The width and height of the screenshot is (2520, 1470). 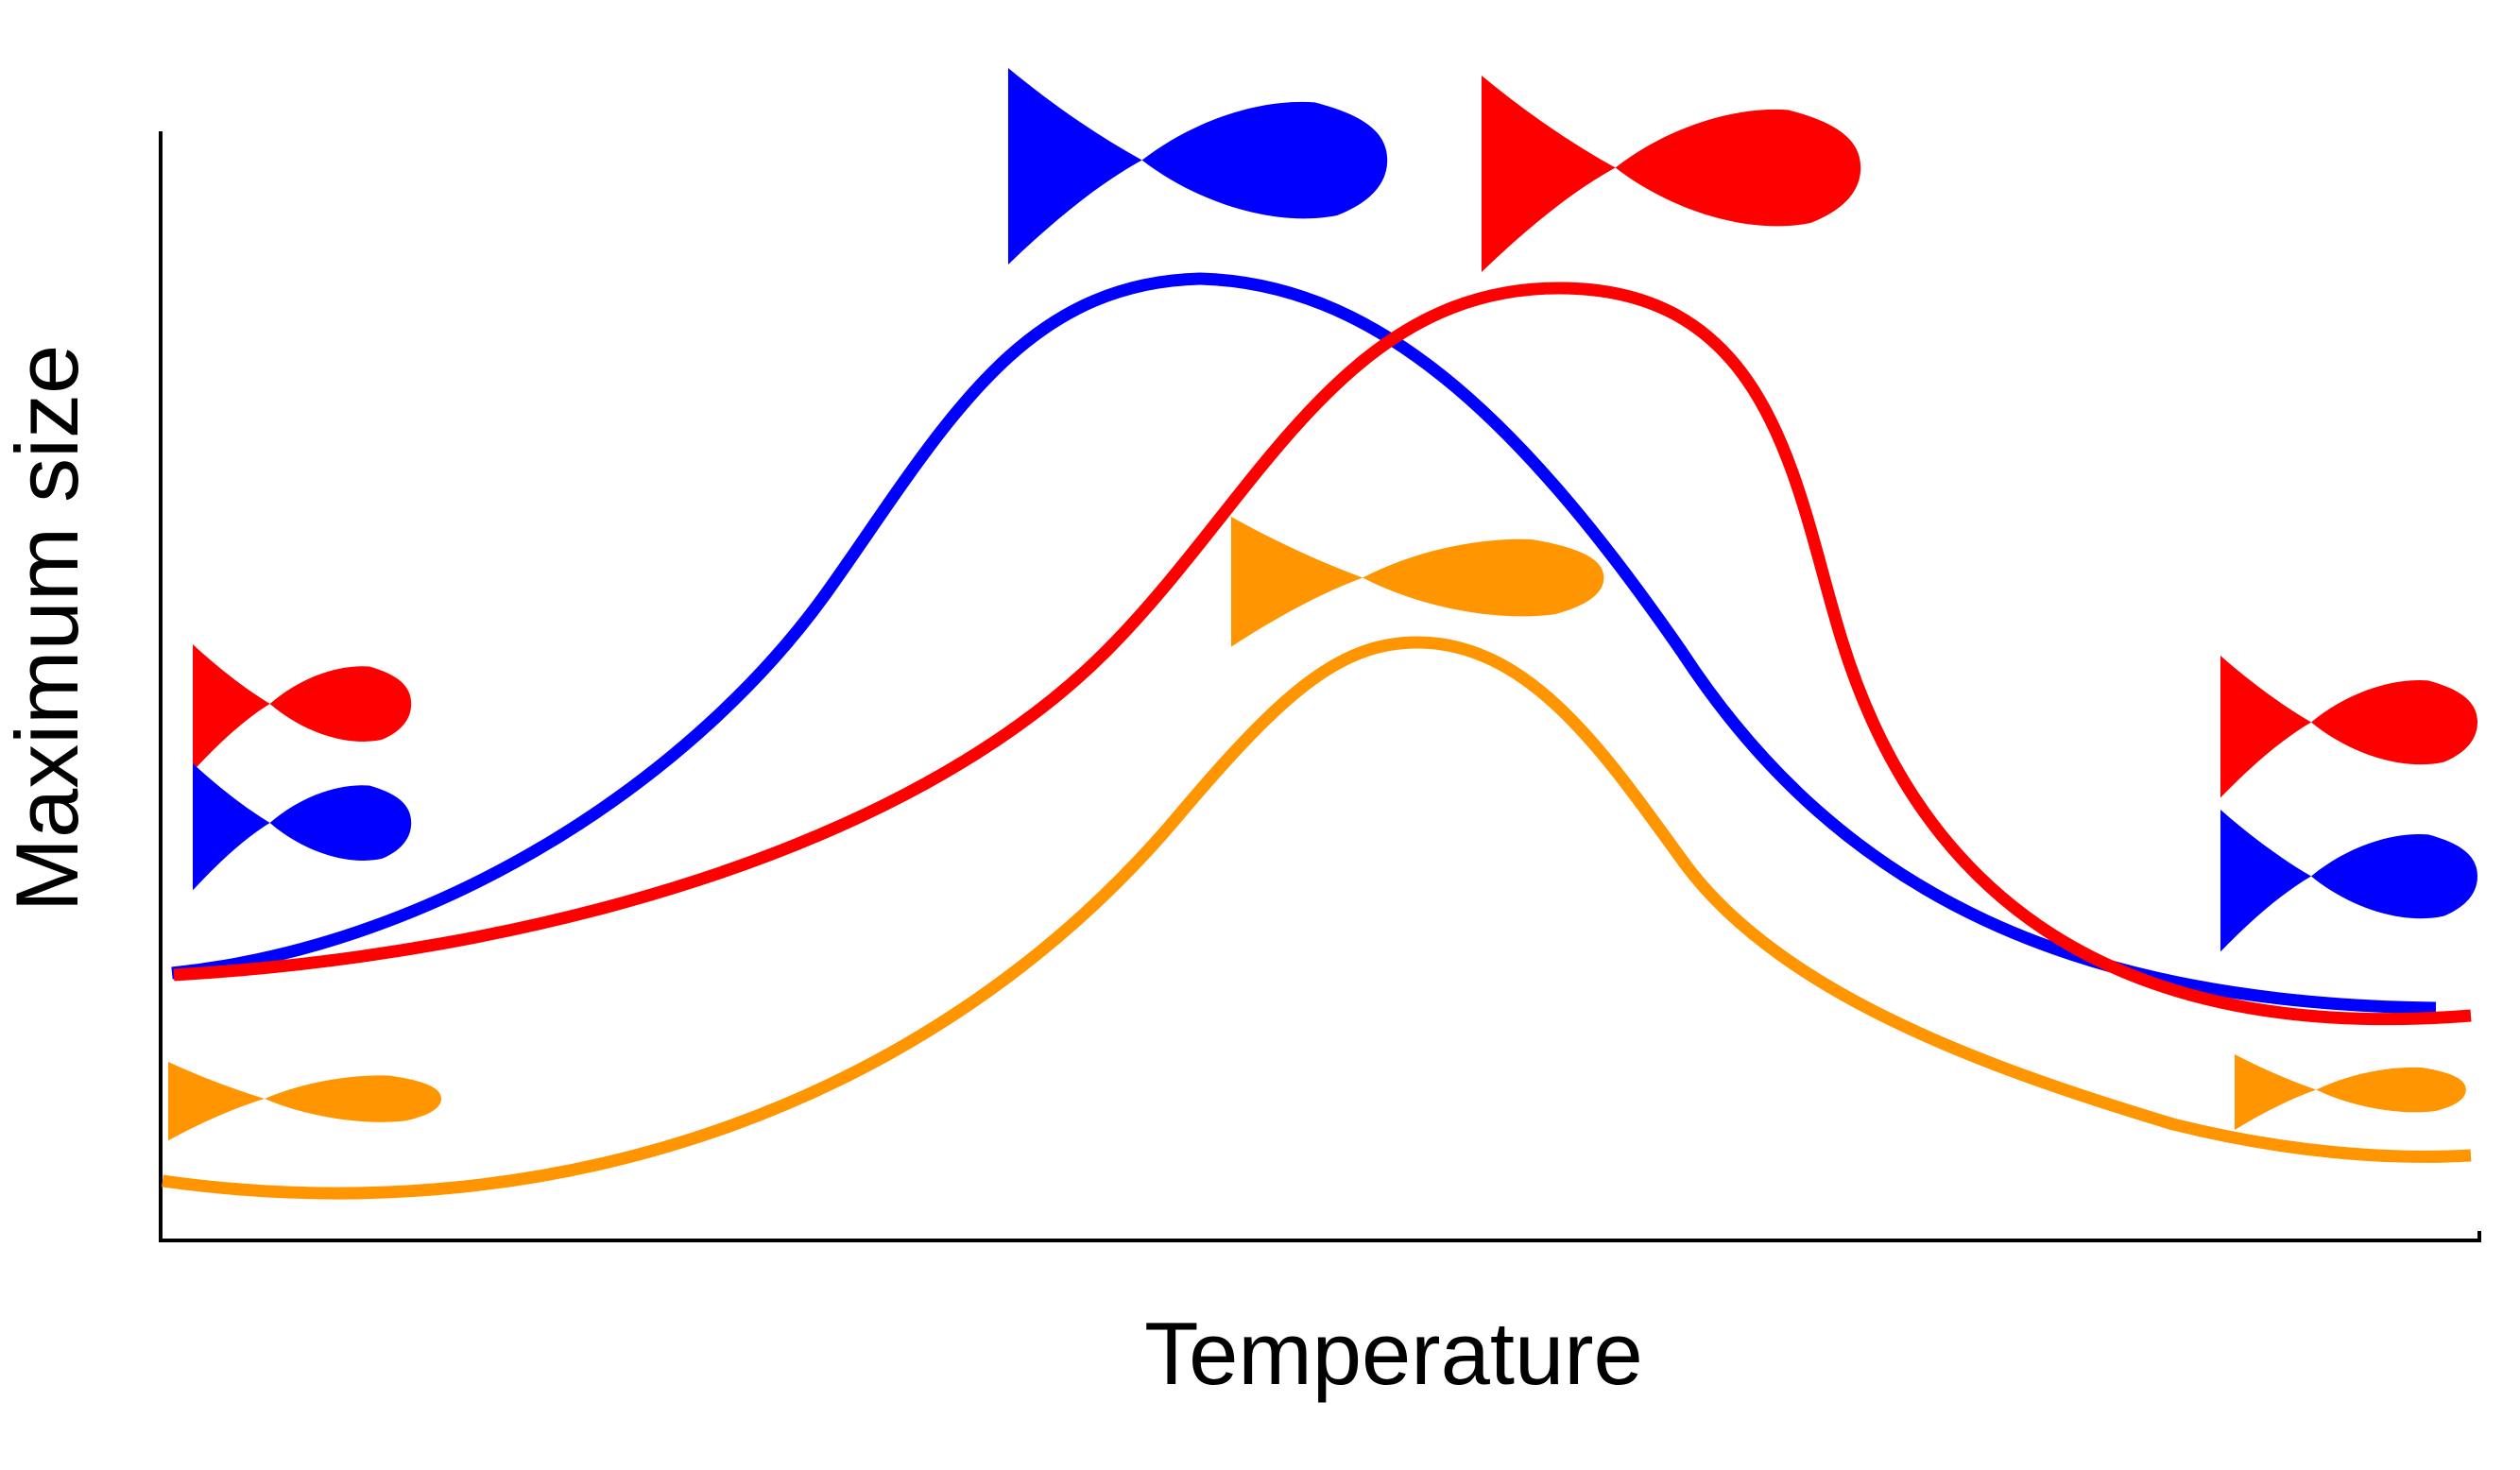 I want to click on y-axis-label: Maximum size, so click(x=48, y=629).